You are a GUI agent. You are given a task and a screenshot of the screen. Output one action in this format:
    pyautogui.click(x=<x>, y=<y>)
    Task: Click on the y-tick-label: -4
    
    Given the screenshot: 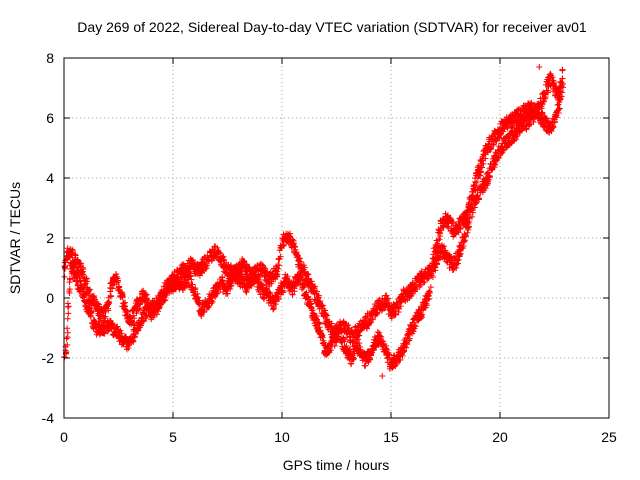 What is the action you would take?
    pyautogui.click(x=48, y=418)
    